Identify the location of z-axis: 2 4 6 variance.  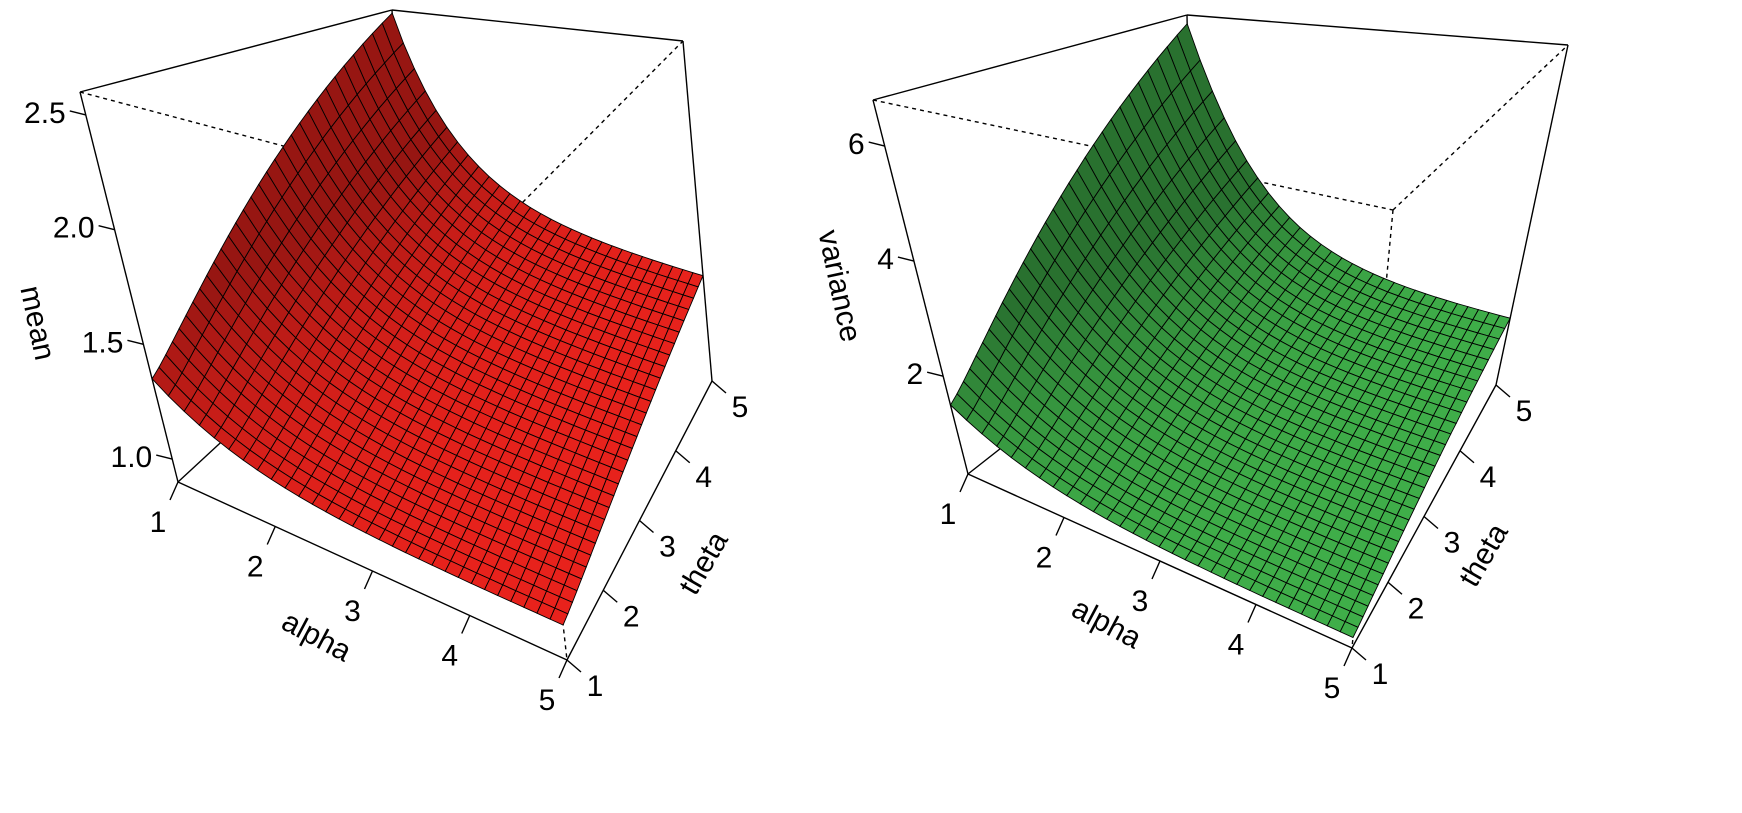
(877, 259).